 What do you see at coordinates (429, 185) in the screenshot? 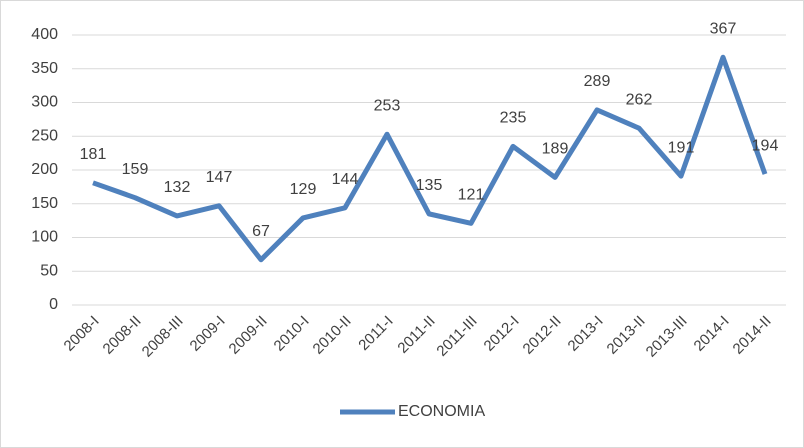
I see `data-label: 135` at bounding box center [429, 185].